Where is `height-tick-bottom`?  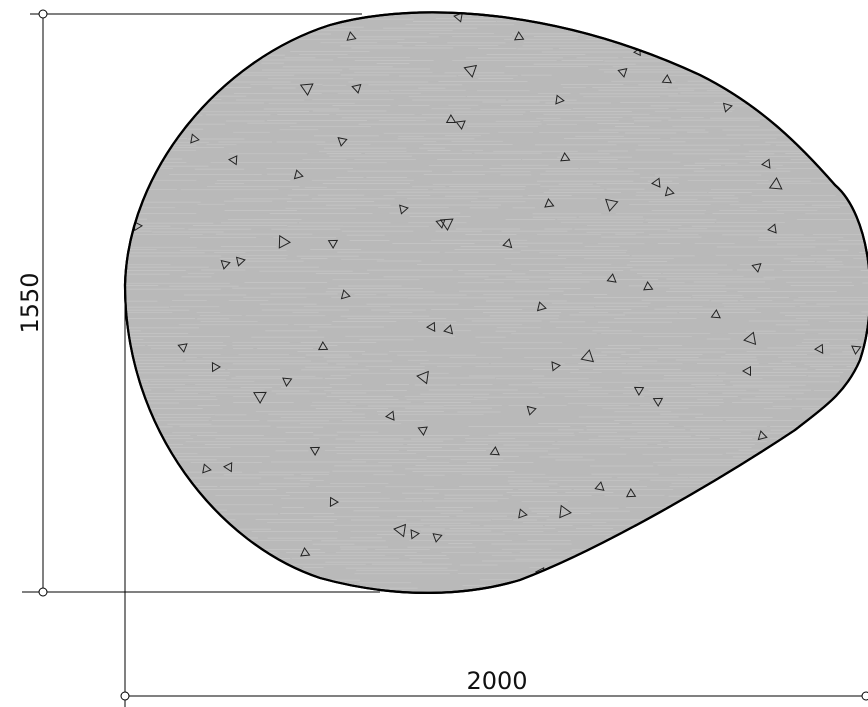 height-tick-bottom is located at coordinates (43, 592).